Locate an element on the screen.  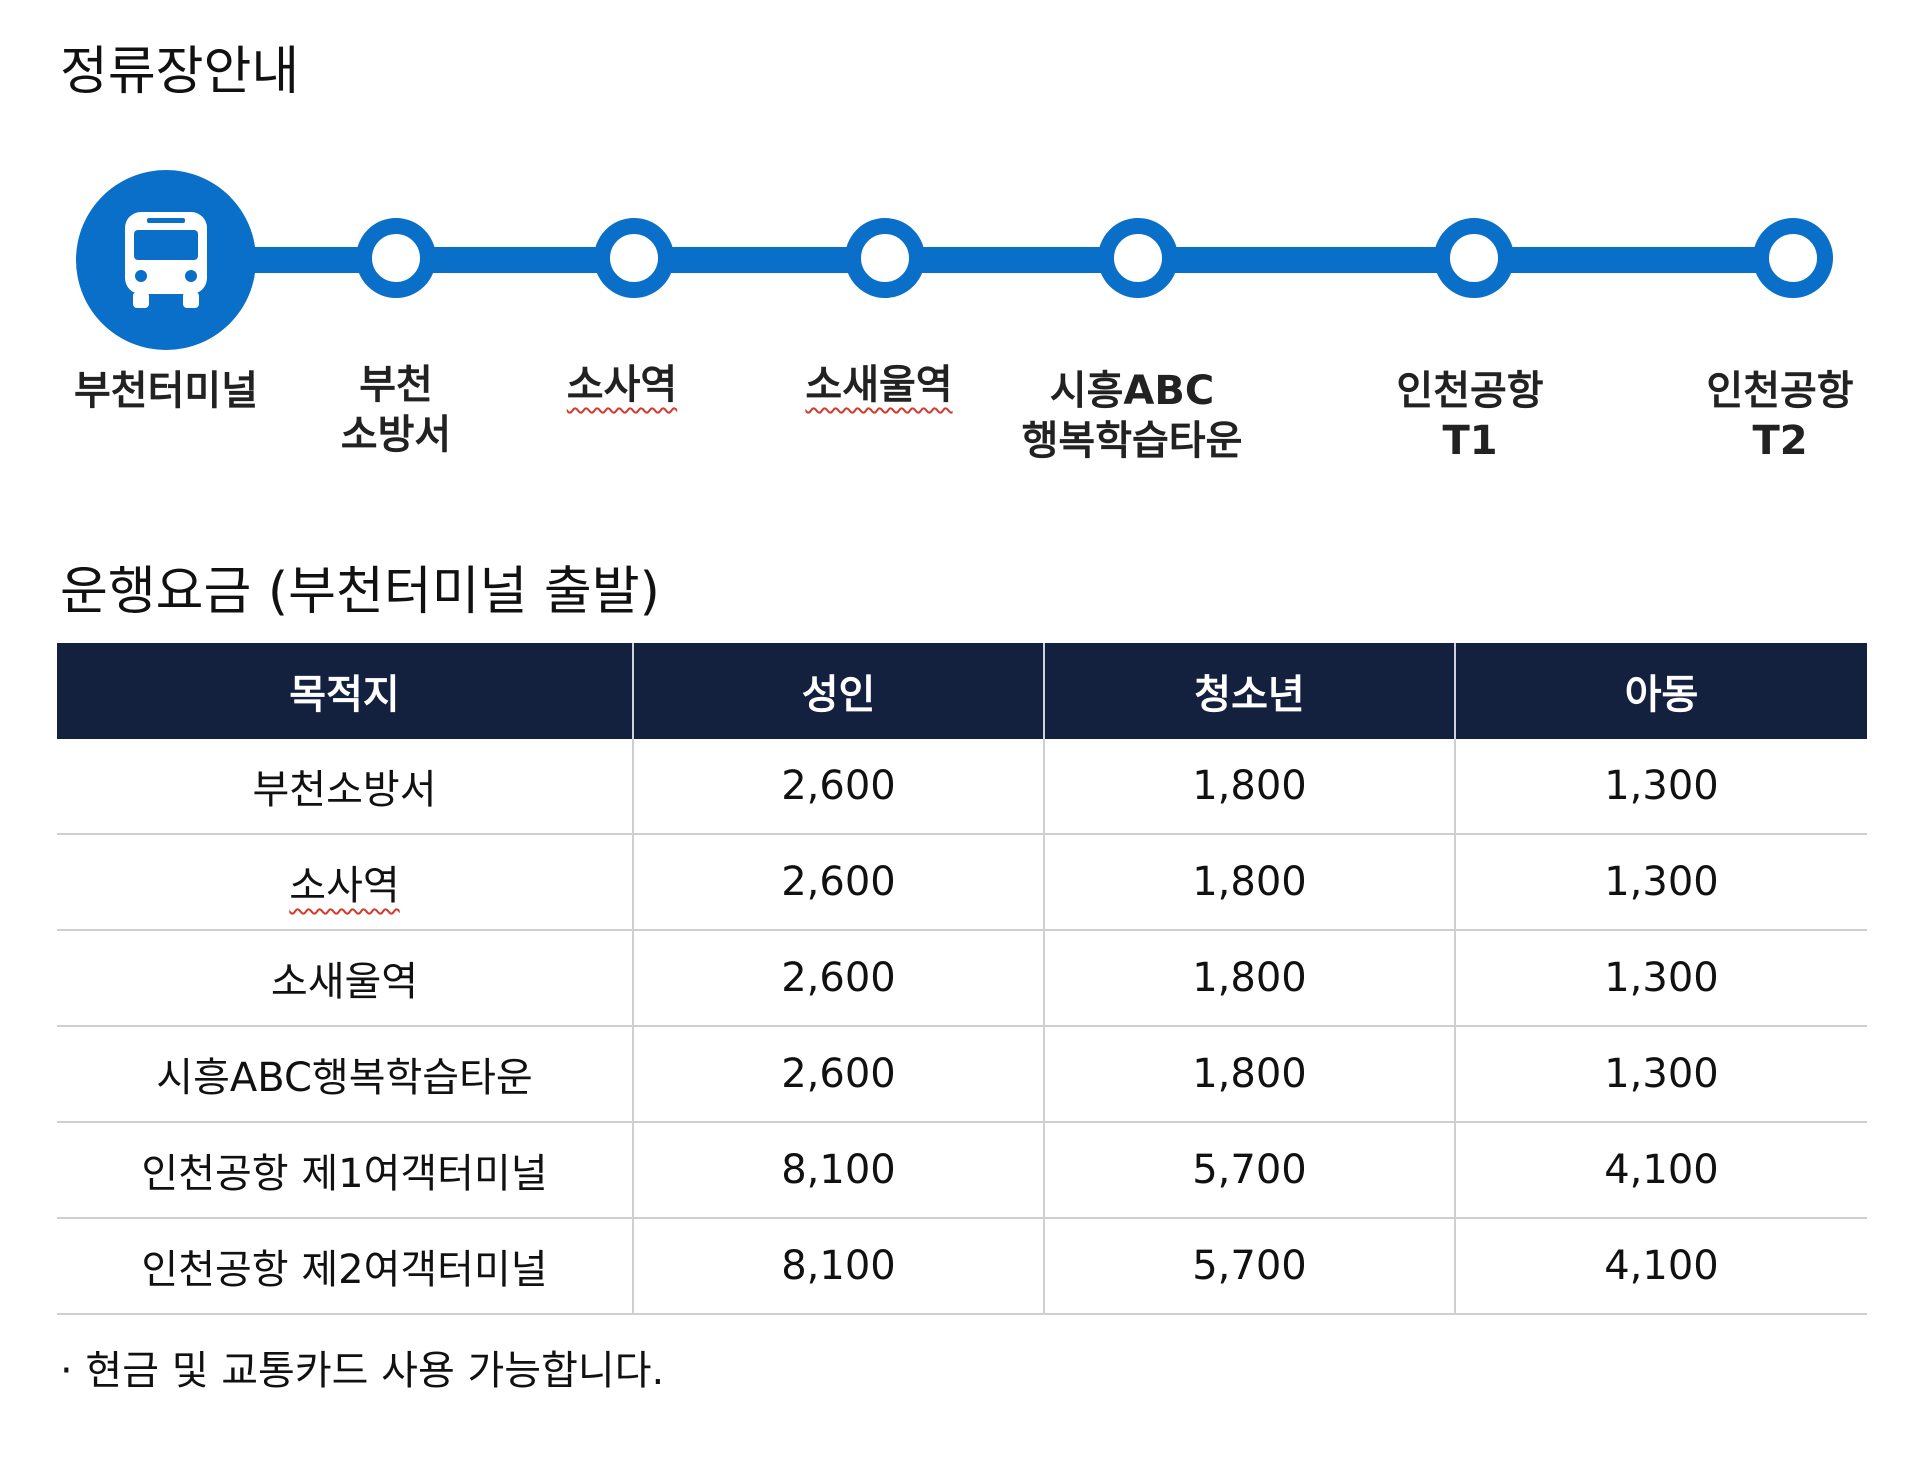
stop-label-bucheon-fire-station: 부천 소방서 is located at coordinates (396, 410).